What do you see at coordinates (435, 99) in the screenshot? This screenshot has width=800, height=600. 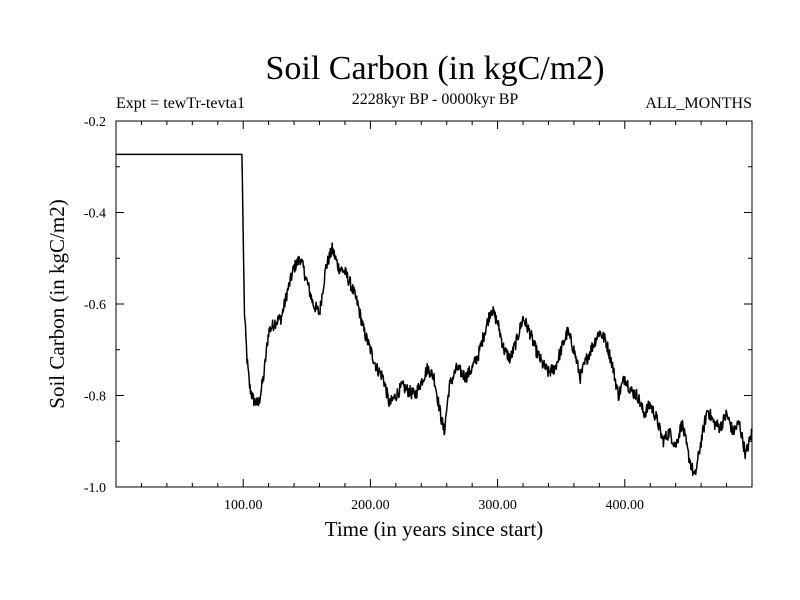 I see `time-range-subtitle: 2228kyr BP - 0000kyr BP` at bounding box center [435, 99].